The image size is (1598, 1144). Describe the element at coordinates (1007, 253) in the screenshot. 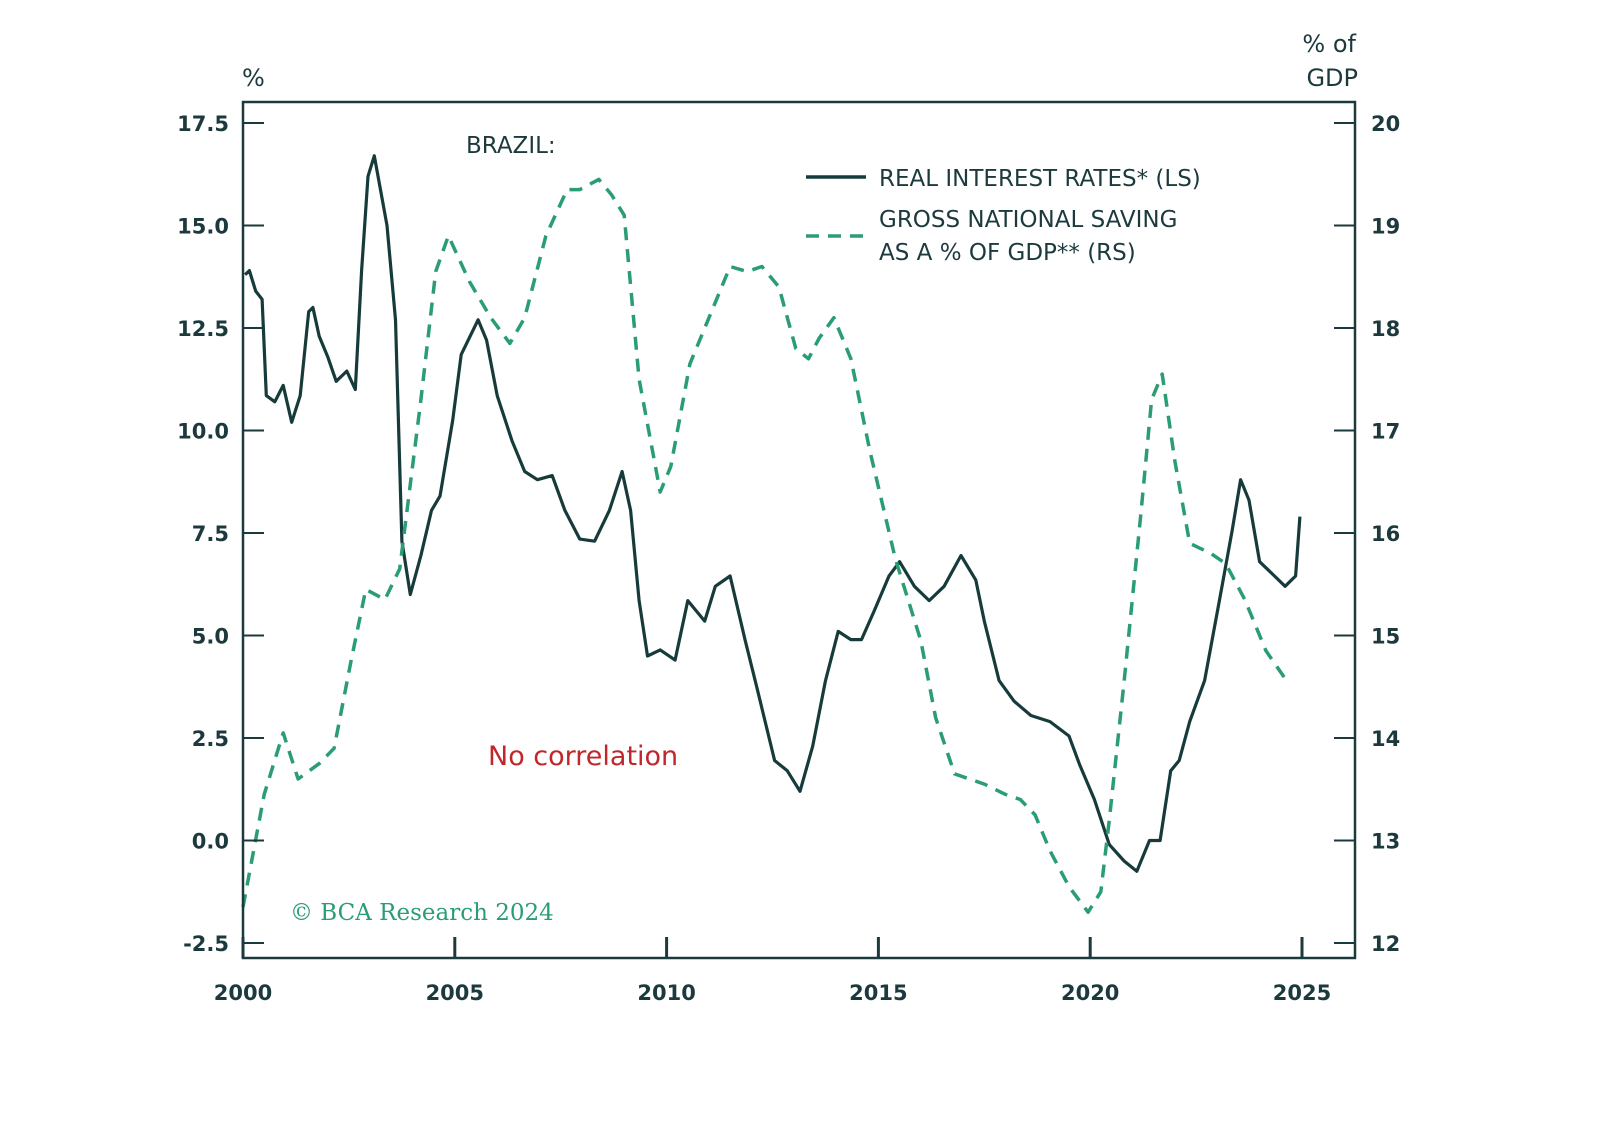

I see `legend-label-national-saving-line2: AS A % OF GDP** (RS)` at that location.